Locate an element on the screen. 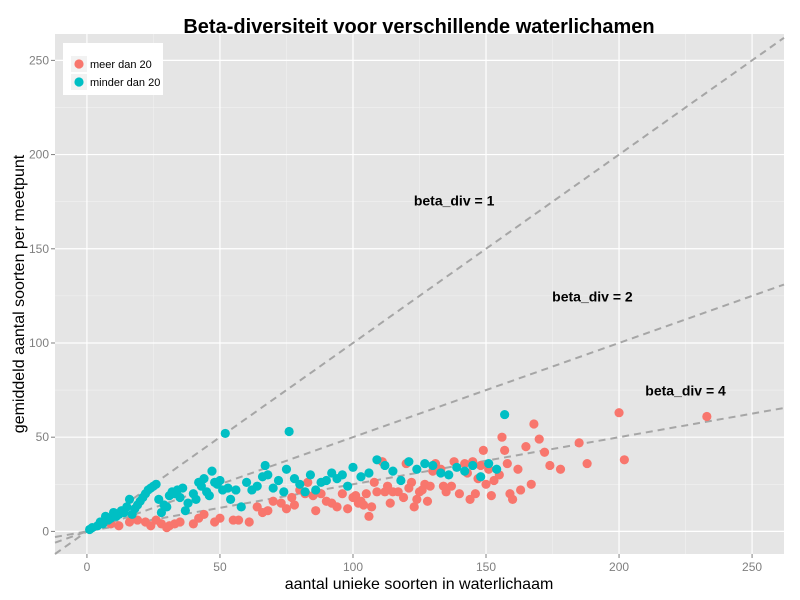 The height and width of the screenshot is (600, 800). y-tick-label: 200 is located at coordinates (39, 155).